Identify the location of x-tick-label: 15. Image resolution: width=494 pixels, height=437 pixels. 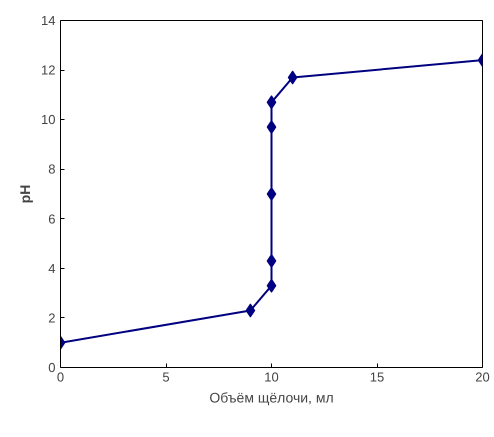
(377, 377).